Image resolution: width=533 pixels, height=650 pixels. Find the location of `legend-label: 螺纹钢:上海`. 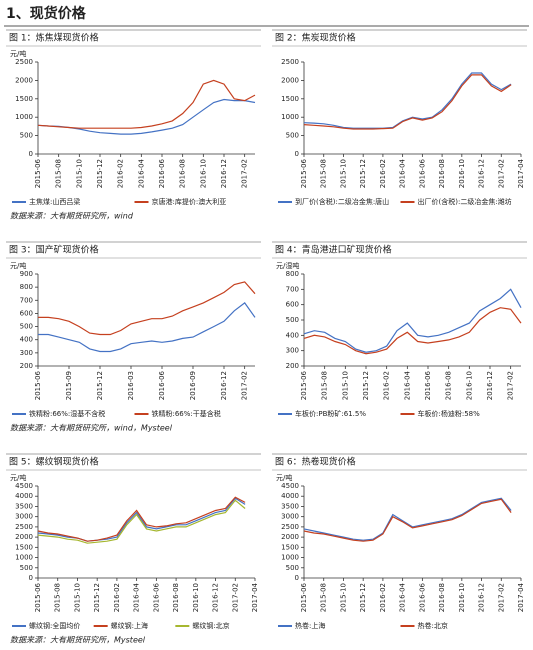

legend-label: 螺纹钢:上海 is located at coordinates (129, 625).